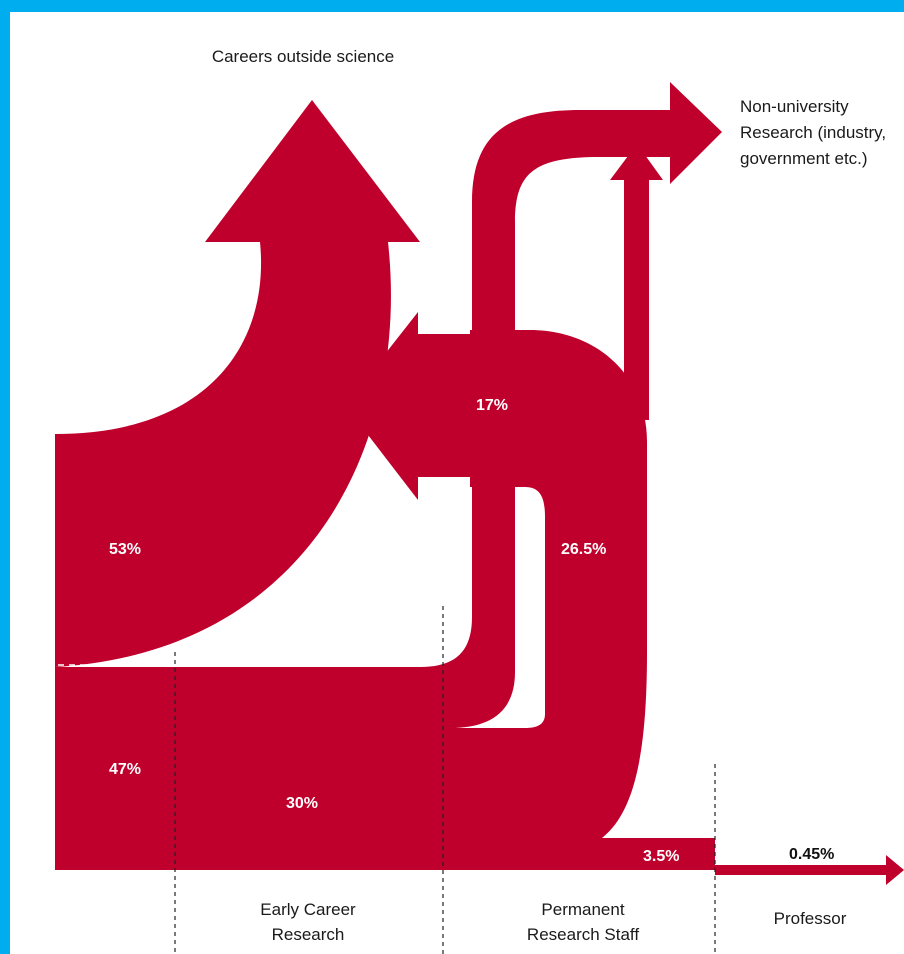 The width and height of the screenshot is (904, 954). I want to click on early-career-percent: 30%, so click(302, 803).